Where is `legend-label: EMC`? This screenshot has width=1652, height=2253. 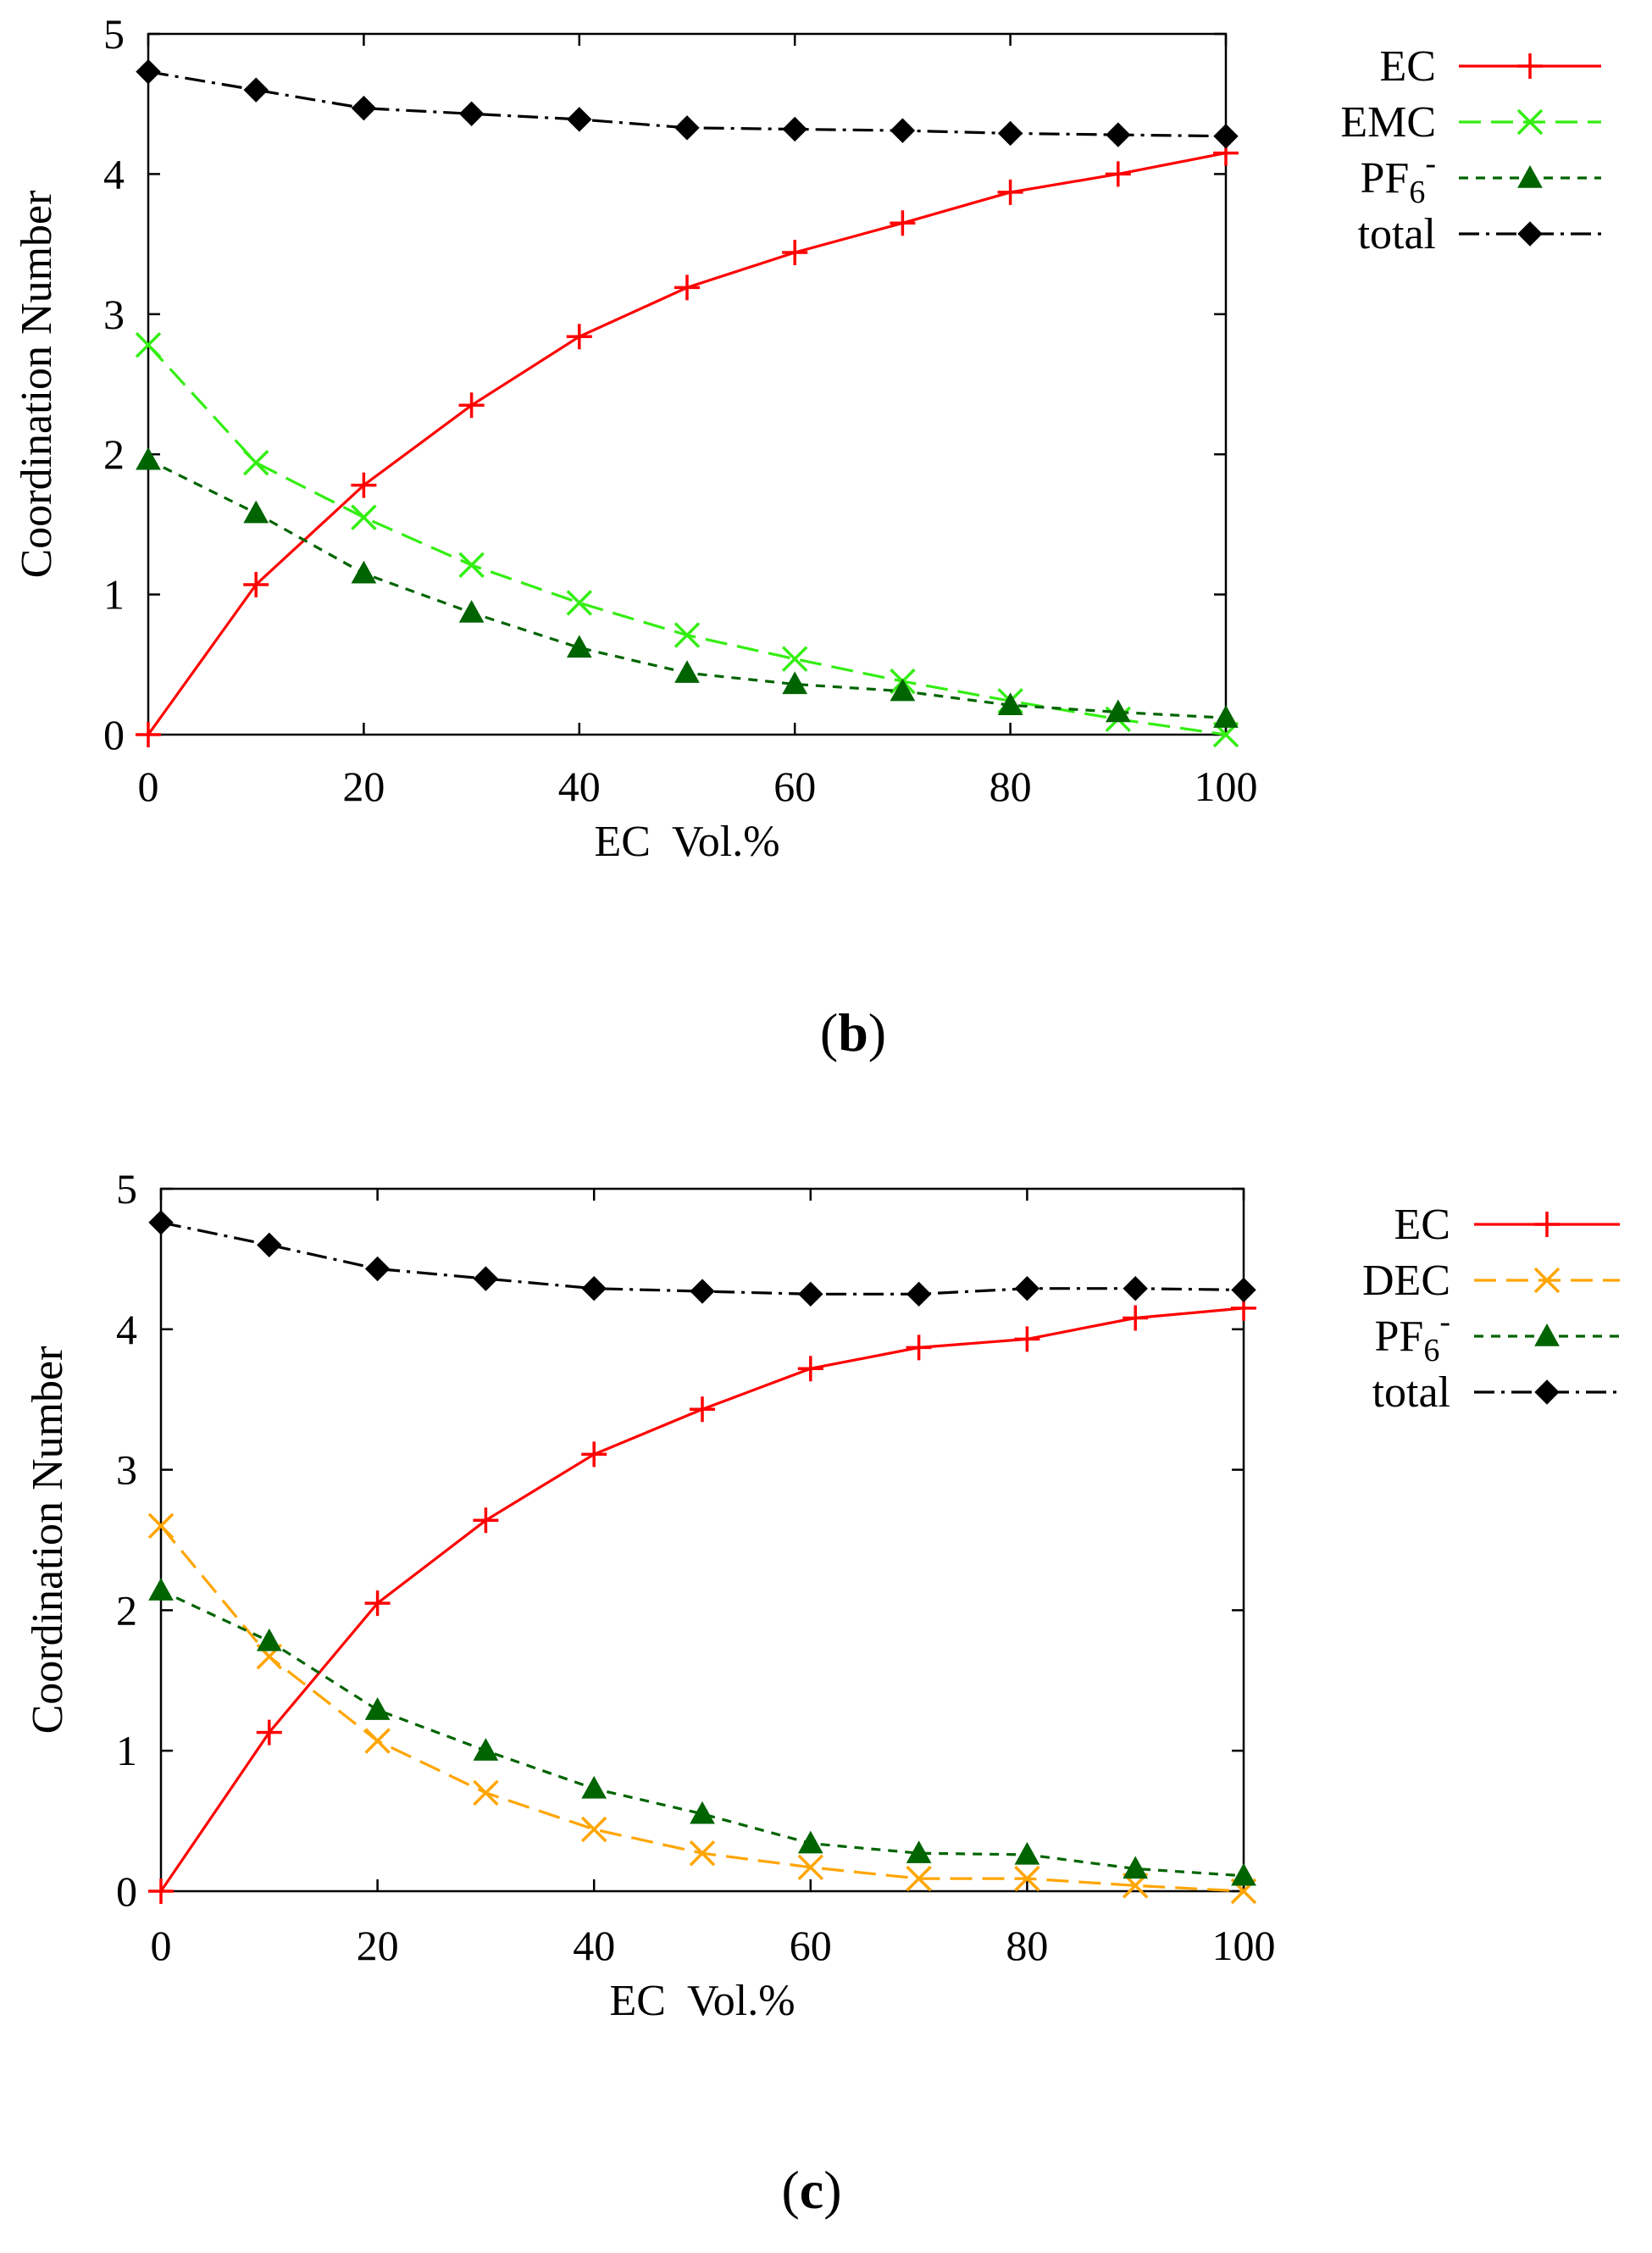 legend-label: EMC is located at coordinates (1388, 122).